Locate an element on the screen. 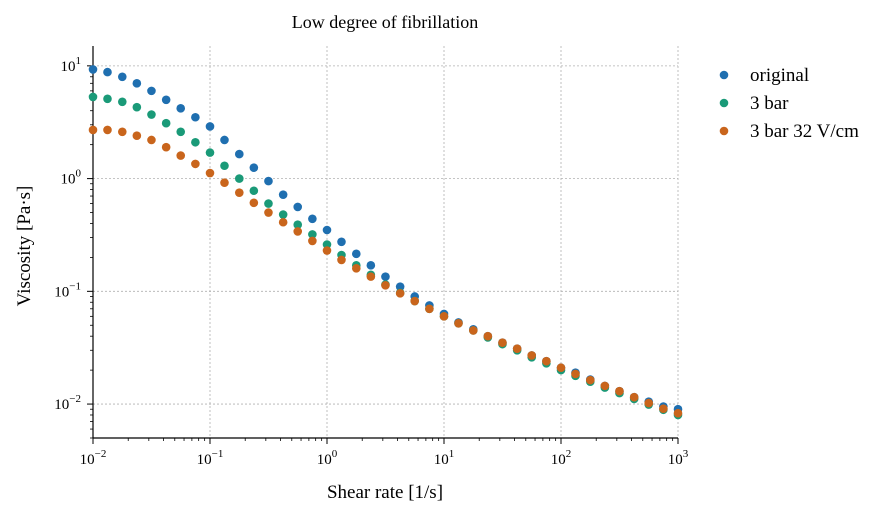 This screenshot has height=506, width=896. legend-label: 3 bar is located at coordinates (769, 103).